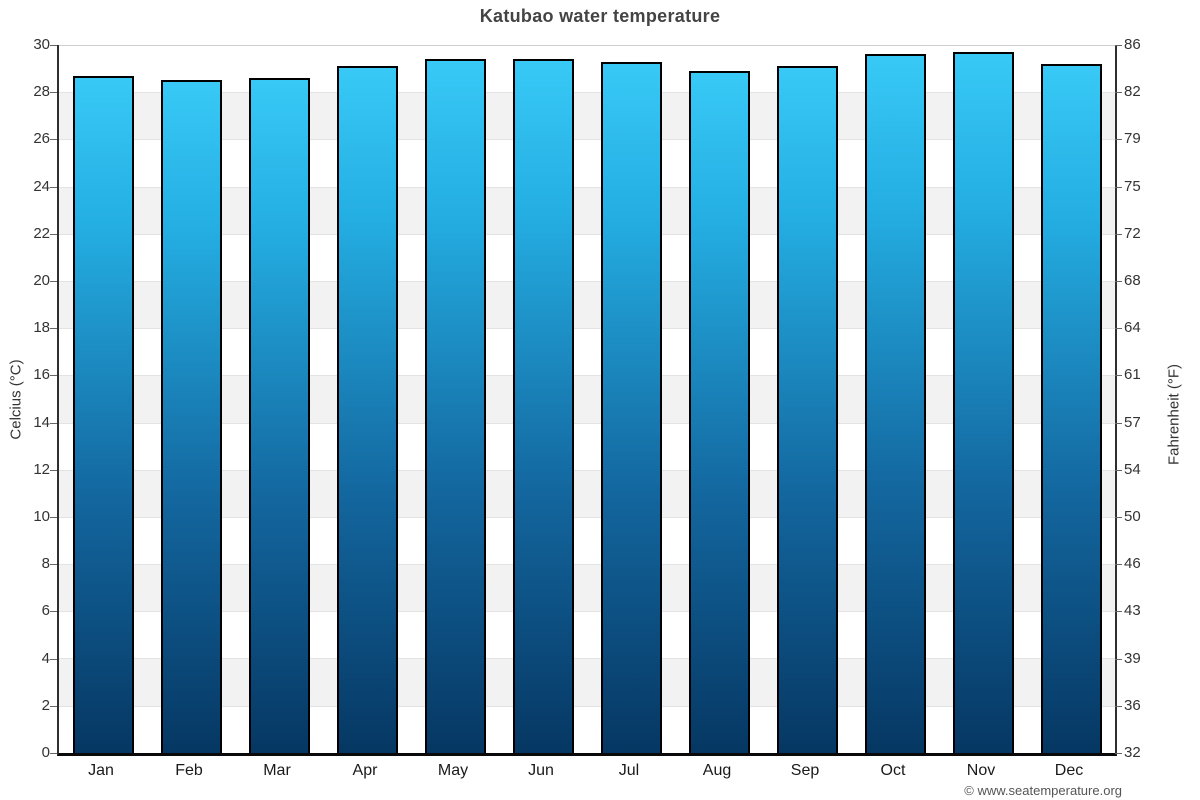 This screenshot has width=1200, height=800. I want to click on y-tick-label-left: 10, so click(41, 516).